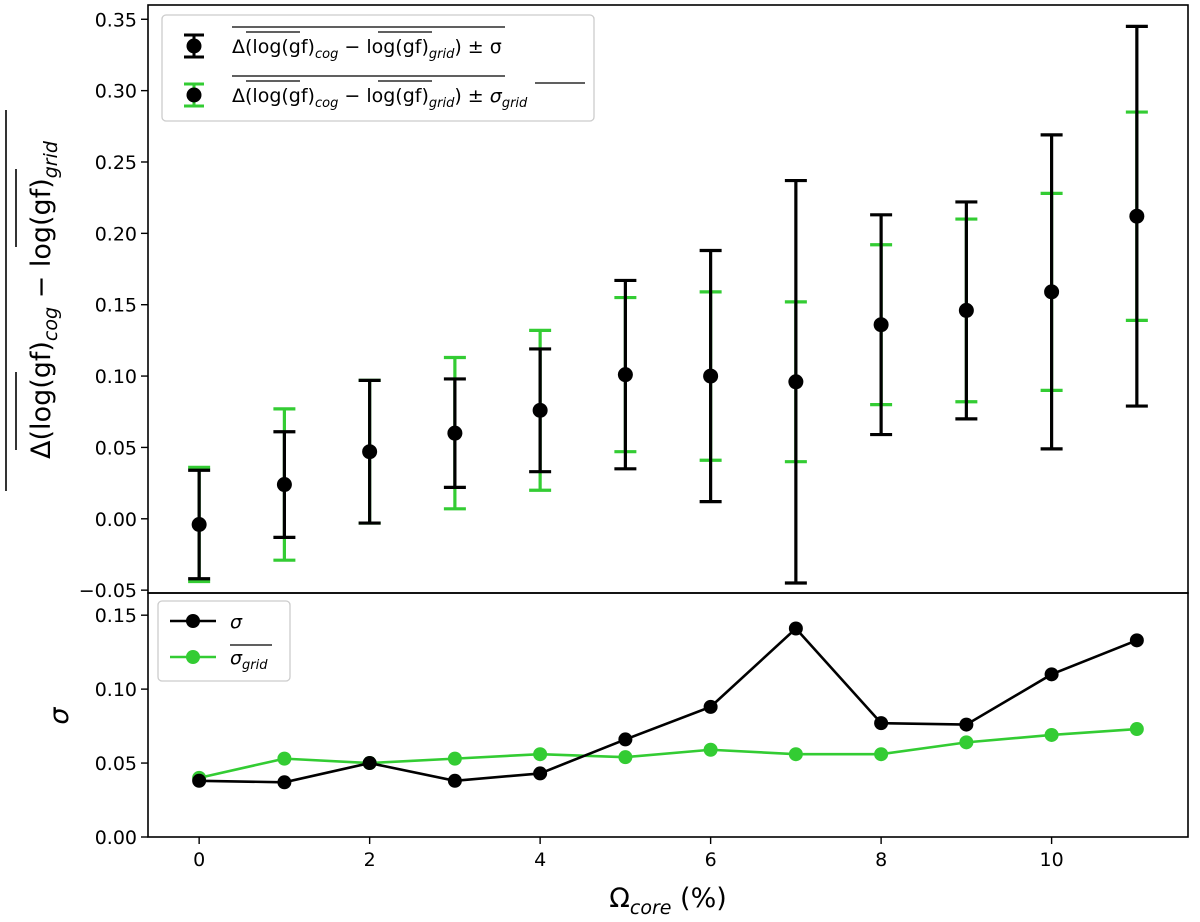  Describe the element at coordinates (477, 47) in the screenshot. I see `legend-1-suffix: ) ± σ` at that location.